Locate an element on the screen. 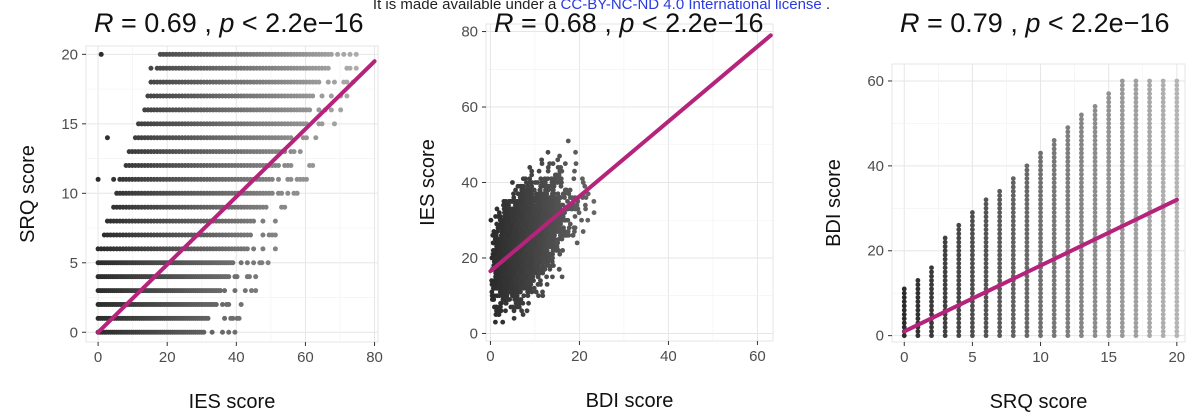 The height and width of the screenshot is (414, 1203). x-axis-label: BDI score is located at coordinates (630, 401).